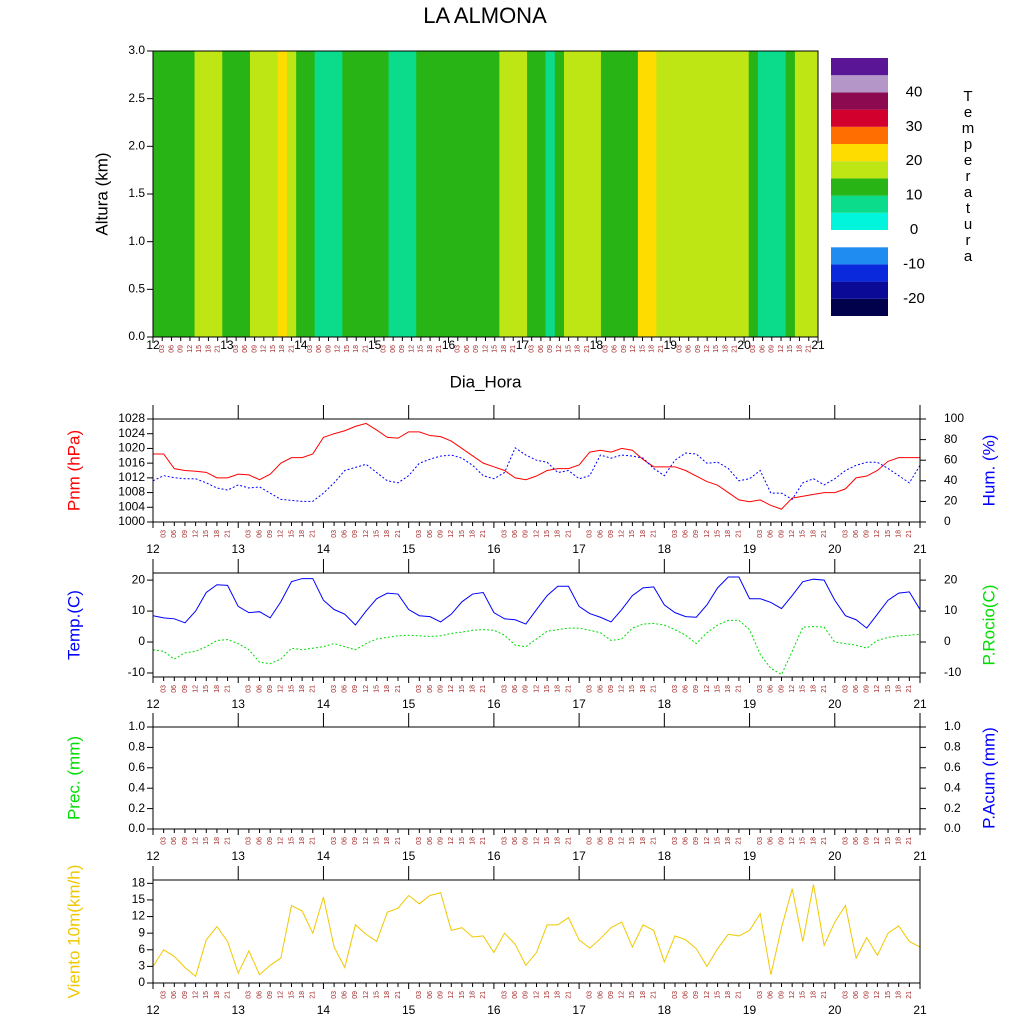 The width and height of the screenshot is (1024, 1024). What do you see at coordinates (131, 462) in the screenshot?
I see `y-tick-label: 1016` at bounding box center [131, 462].